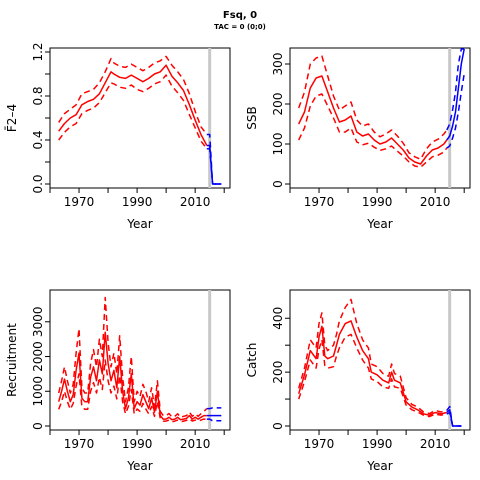 The image size is (480, 480). I want to click on y-tick-label: 0.0, so click(38, 183).